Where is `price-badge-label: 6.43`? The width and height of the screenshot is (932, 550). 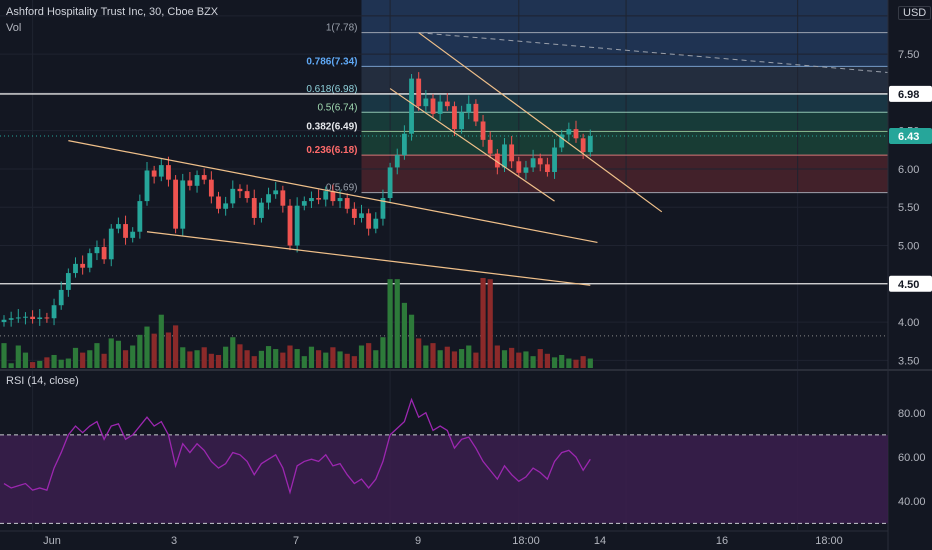
price-badge-label: 6.43 is located at coordinates (908, 137).